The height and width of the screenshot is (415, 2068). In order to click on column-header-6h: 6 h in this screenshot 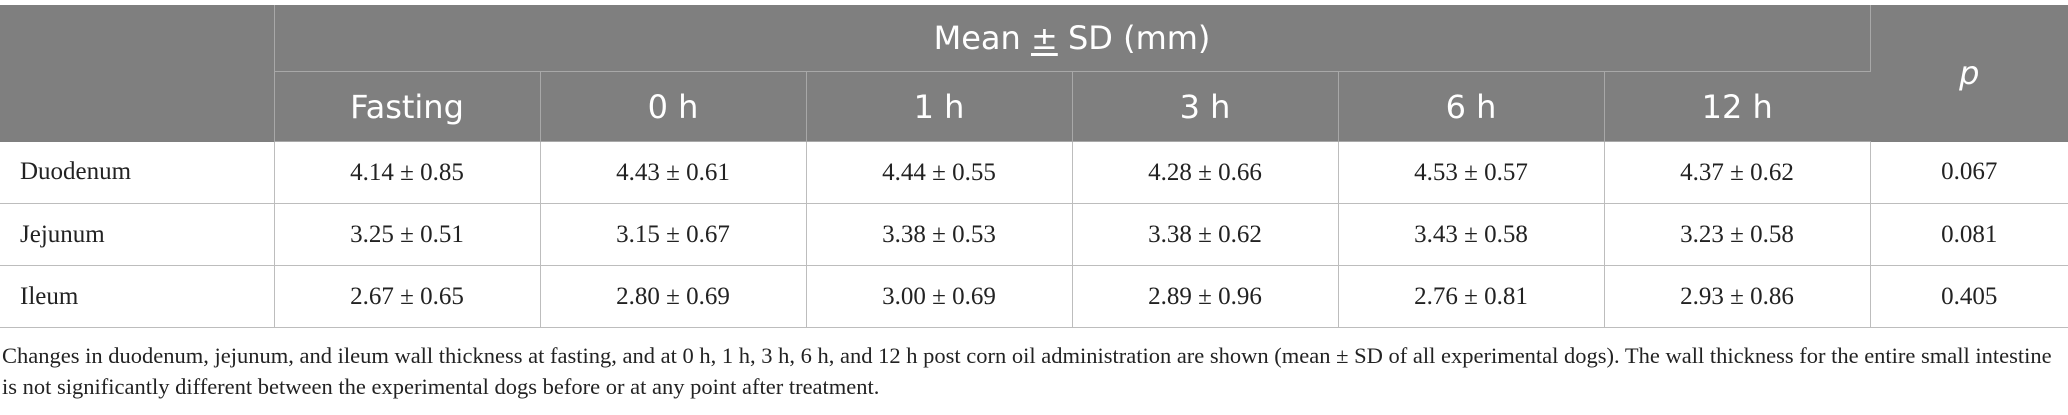, I will do `click(1471, 106)`.